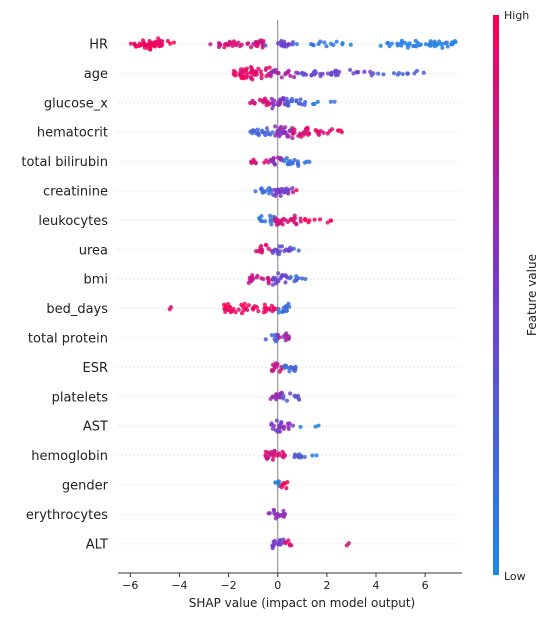 Image resolution: width=550 pixels, height=620 pixels. I want to click on x-axis-title: SHAP value (impact on model output), so click(302, 603).